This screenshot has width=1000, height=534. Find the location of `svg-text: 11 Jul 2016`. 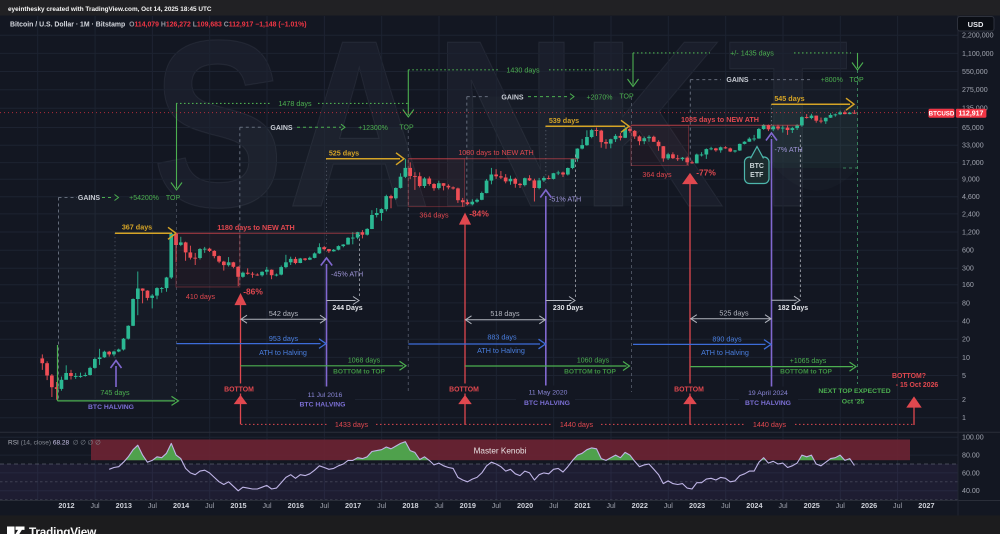

svg-text: 11 Jul 2016 is located at coordinates (325, 395).